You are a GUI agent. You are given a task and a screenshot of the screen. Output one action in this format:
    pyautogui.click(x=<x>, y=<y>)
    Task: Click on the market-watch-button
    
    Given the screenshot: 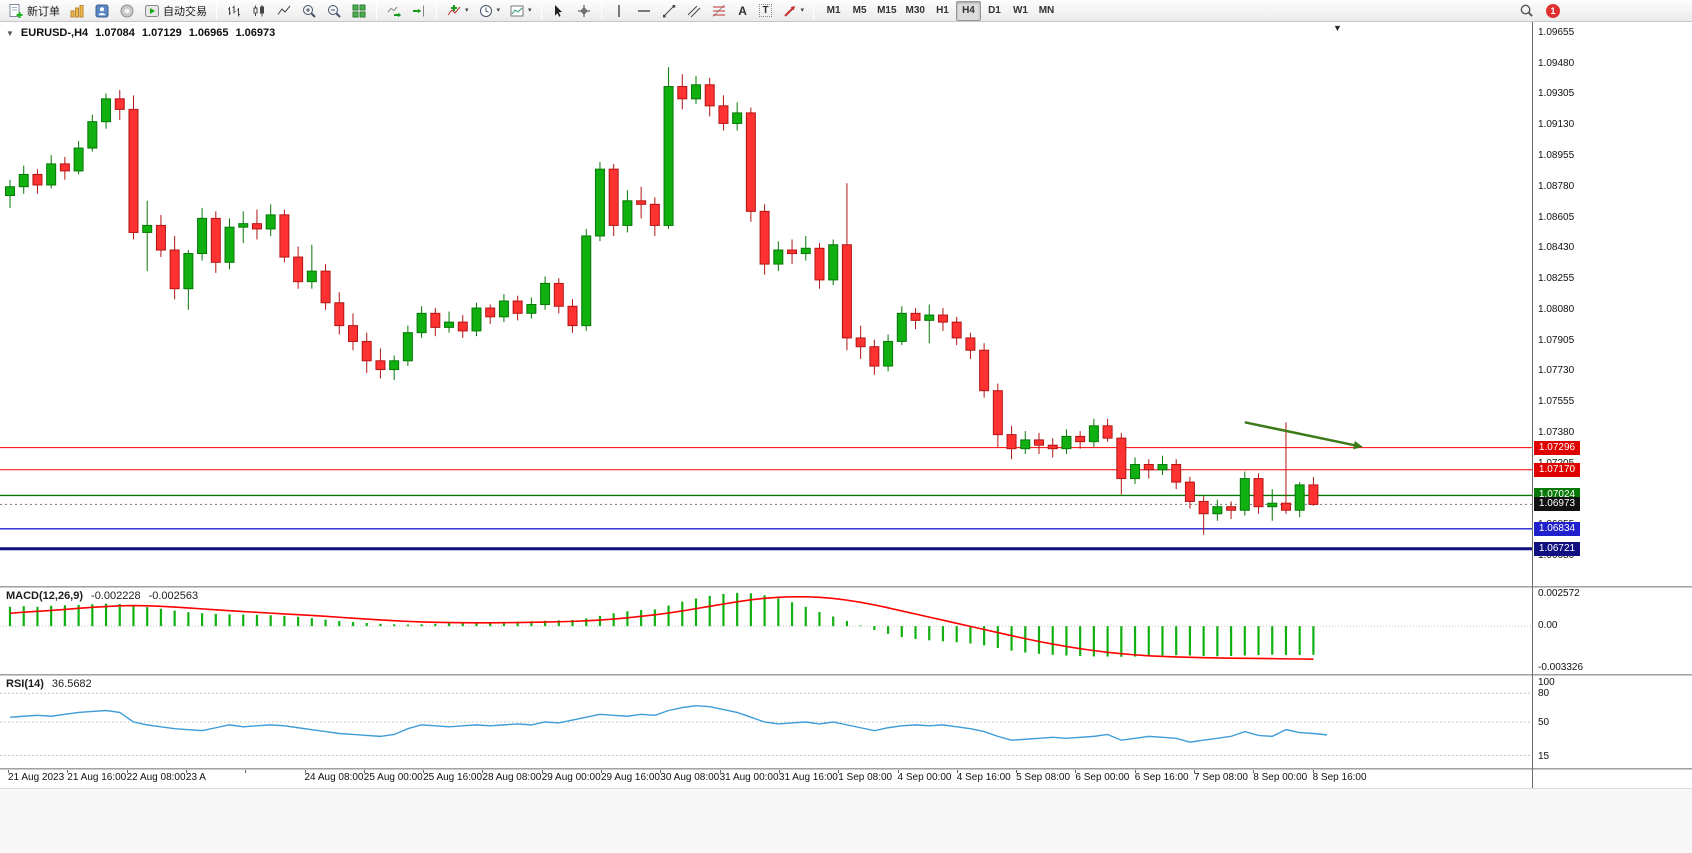 What is the action you would take?
    pyautogui.click(x=102, y=11)
    